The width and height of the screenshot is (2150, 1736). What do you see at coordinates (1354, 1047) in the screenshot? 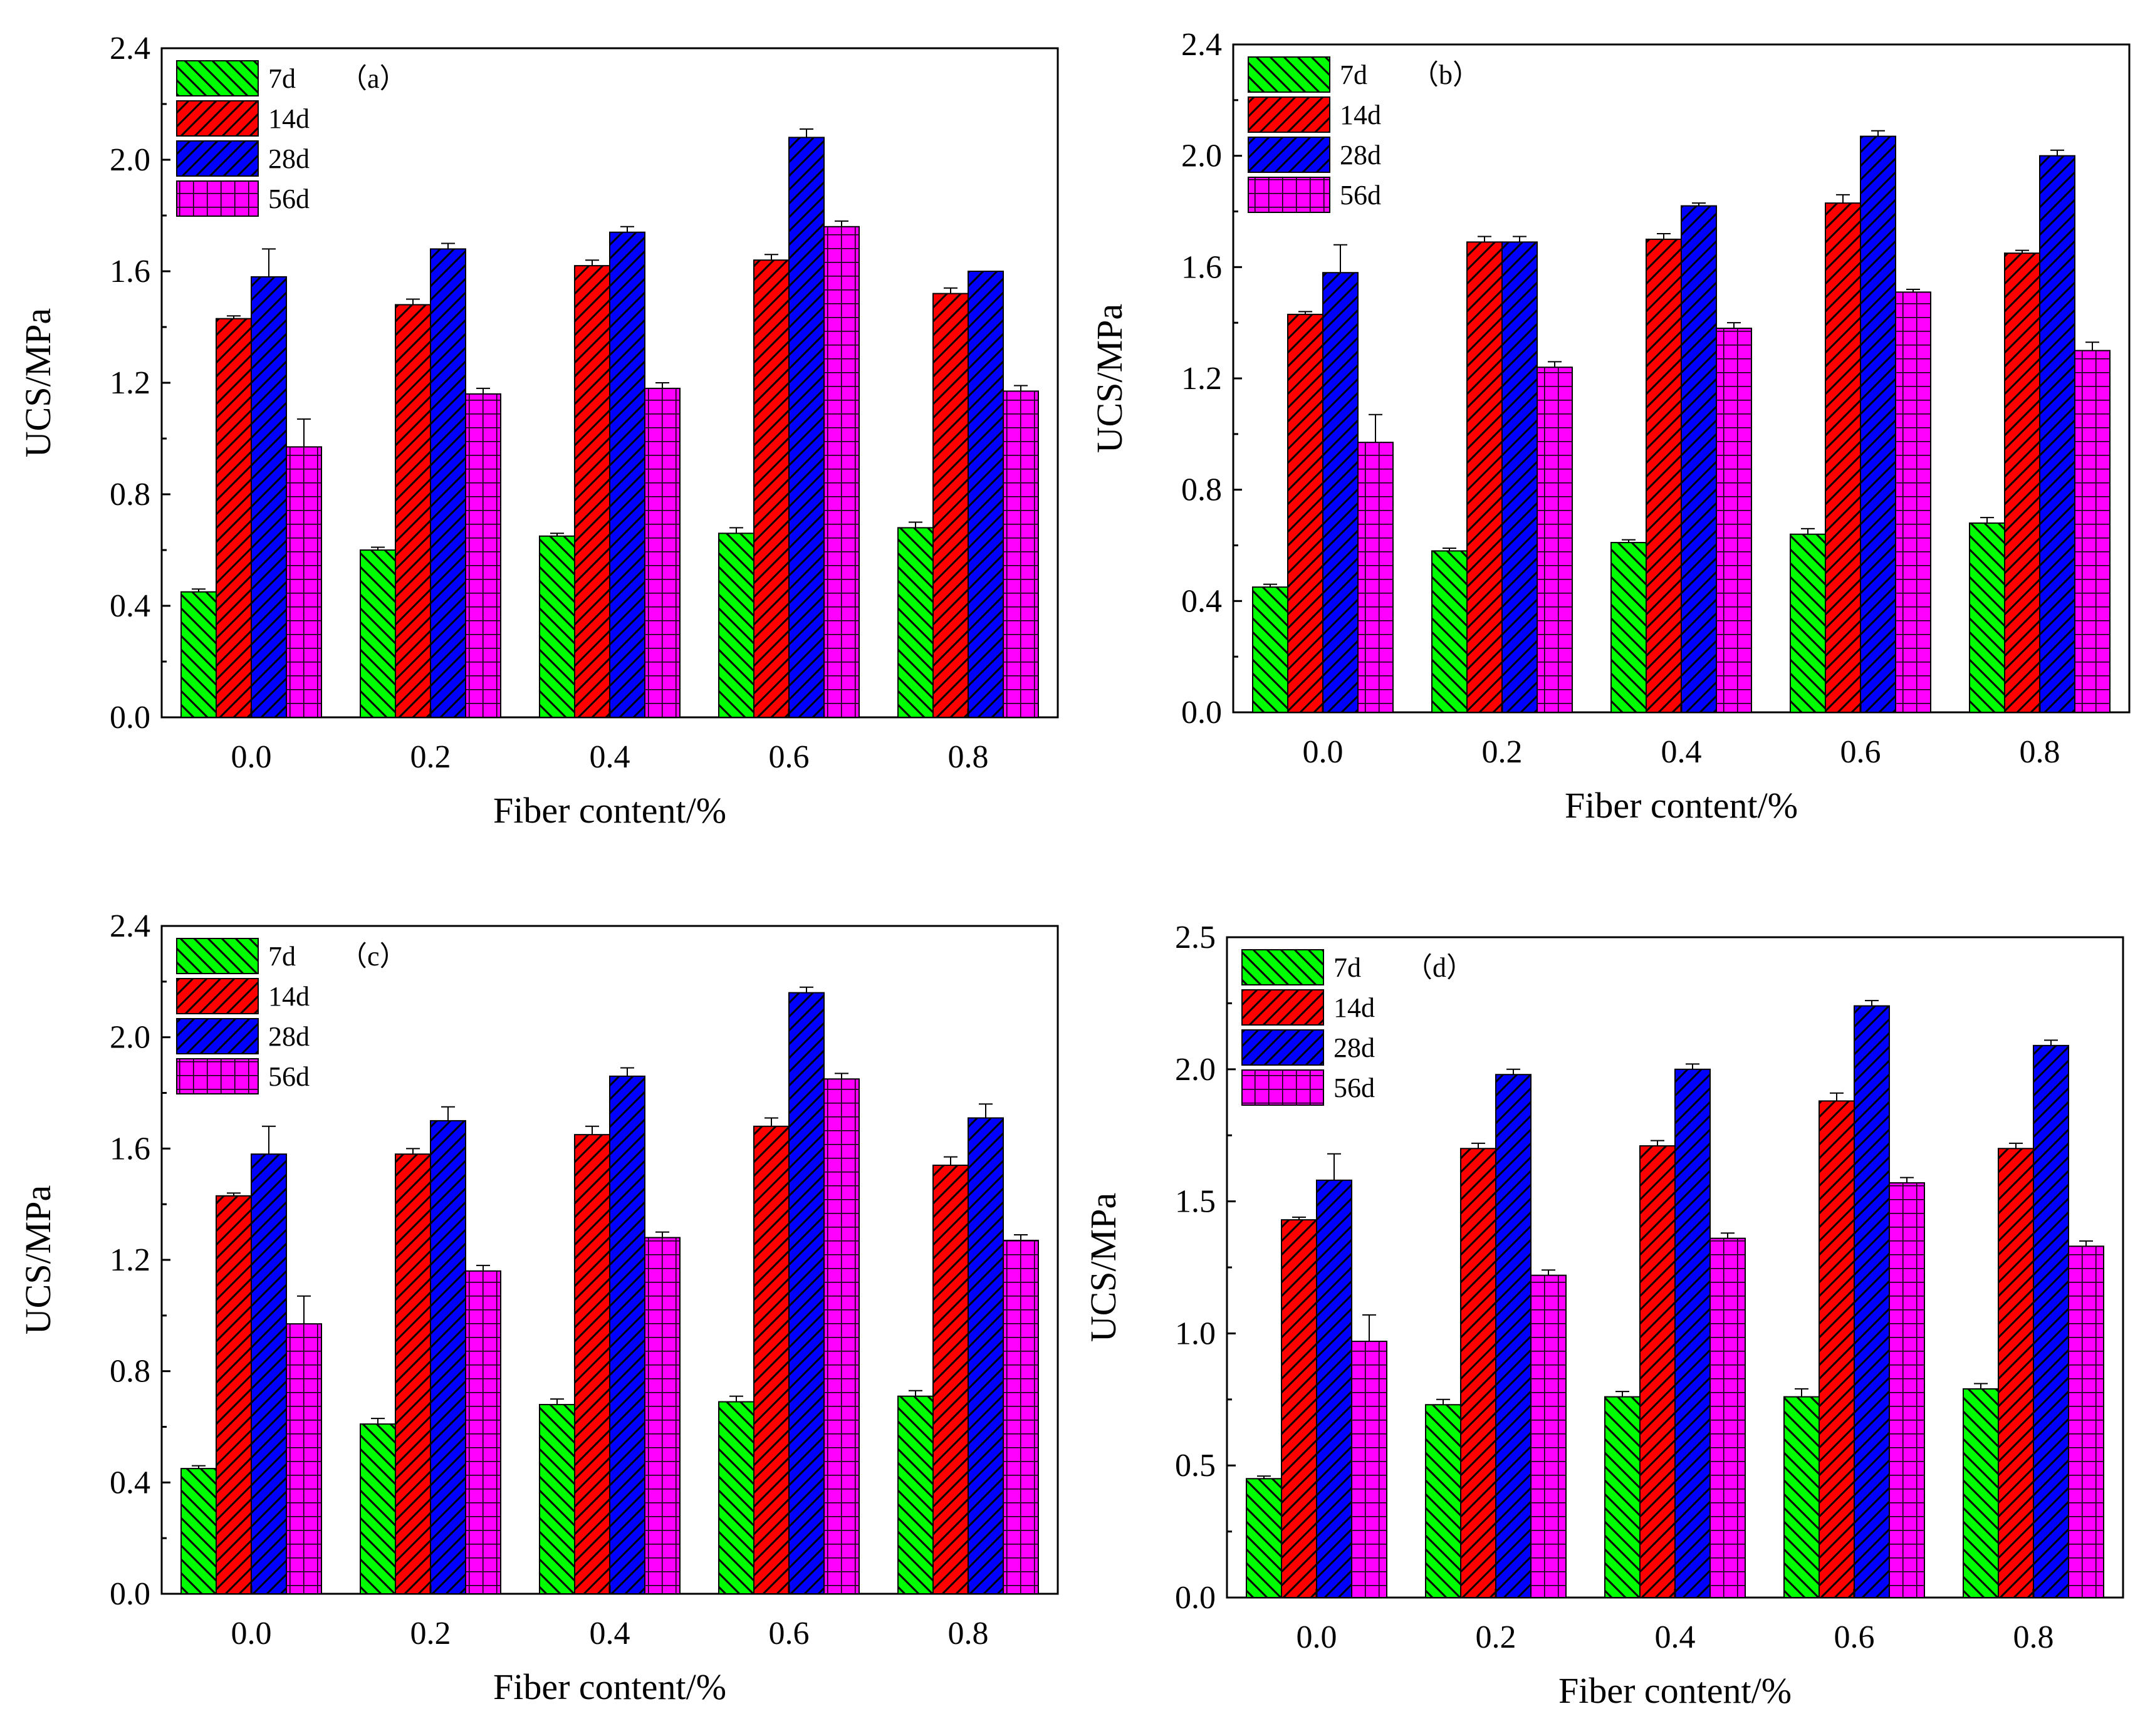
I see `legend-label-28d: 28d` at bounding box center [1354, 1047].